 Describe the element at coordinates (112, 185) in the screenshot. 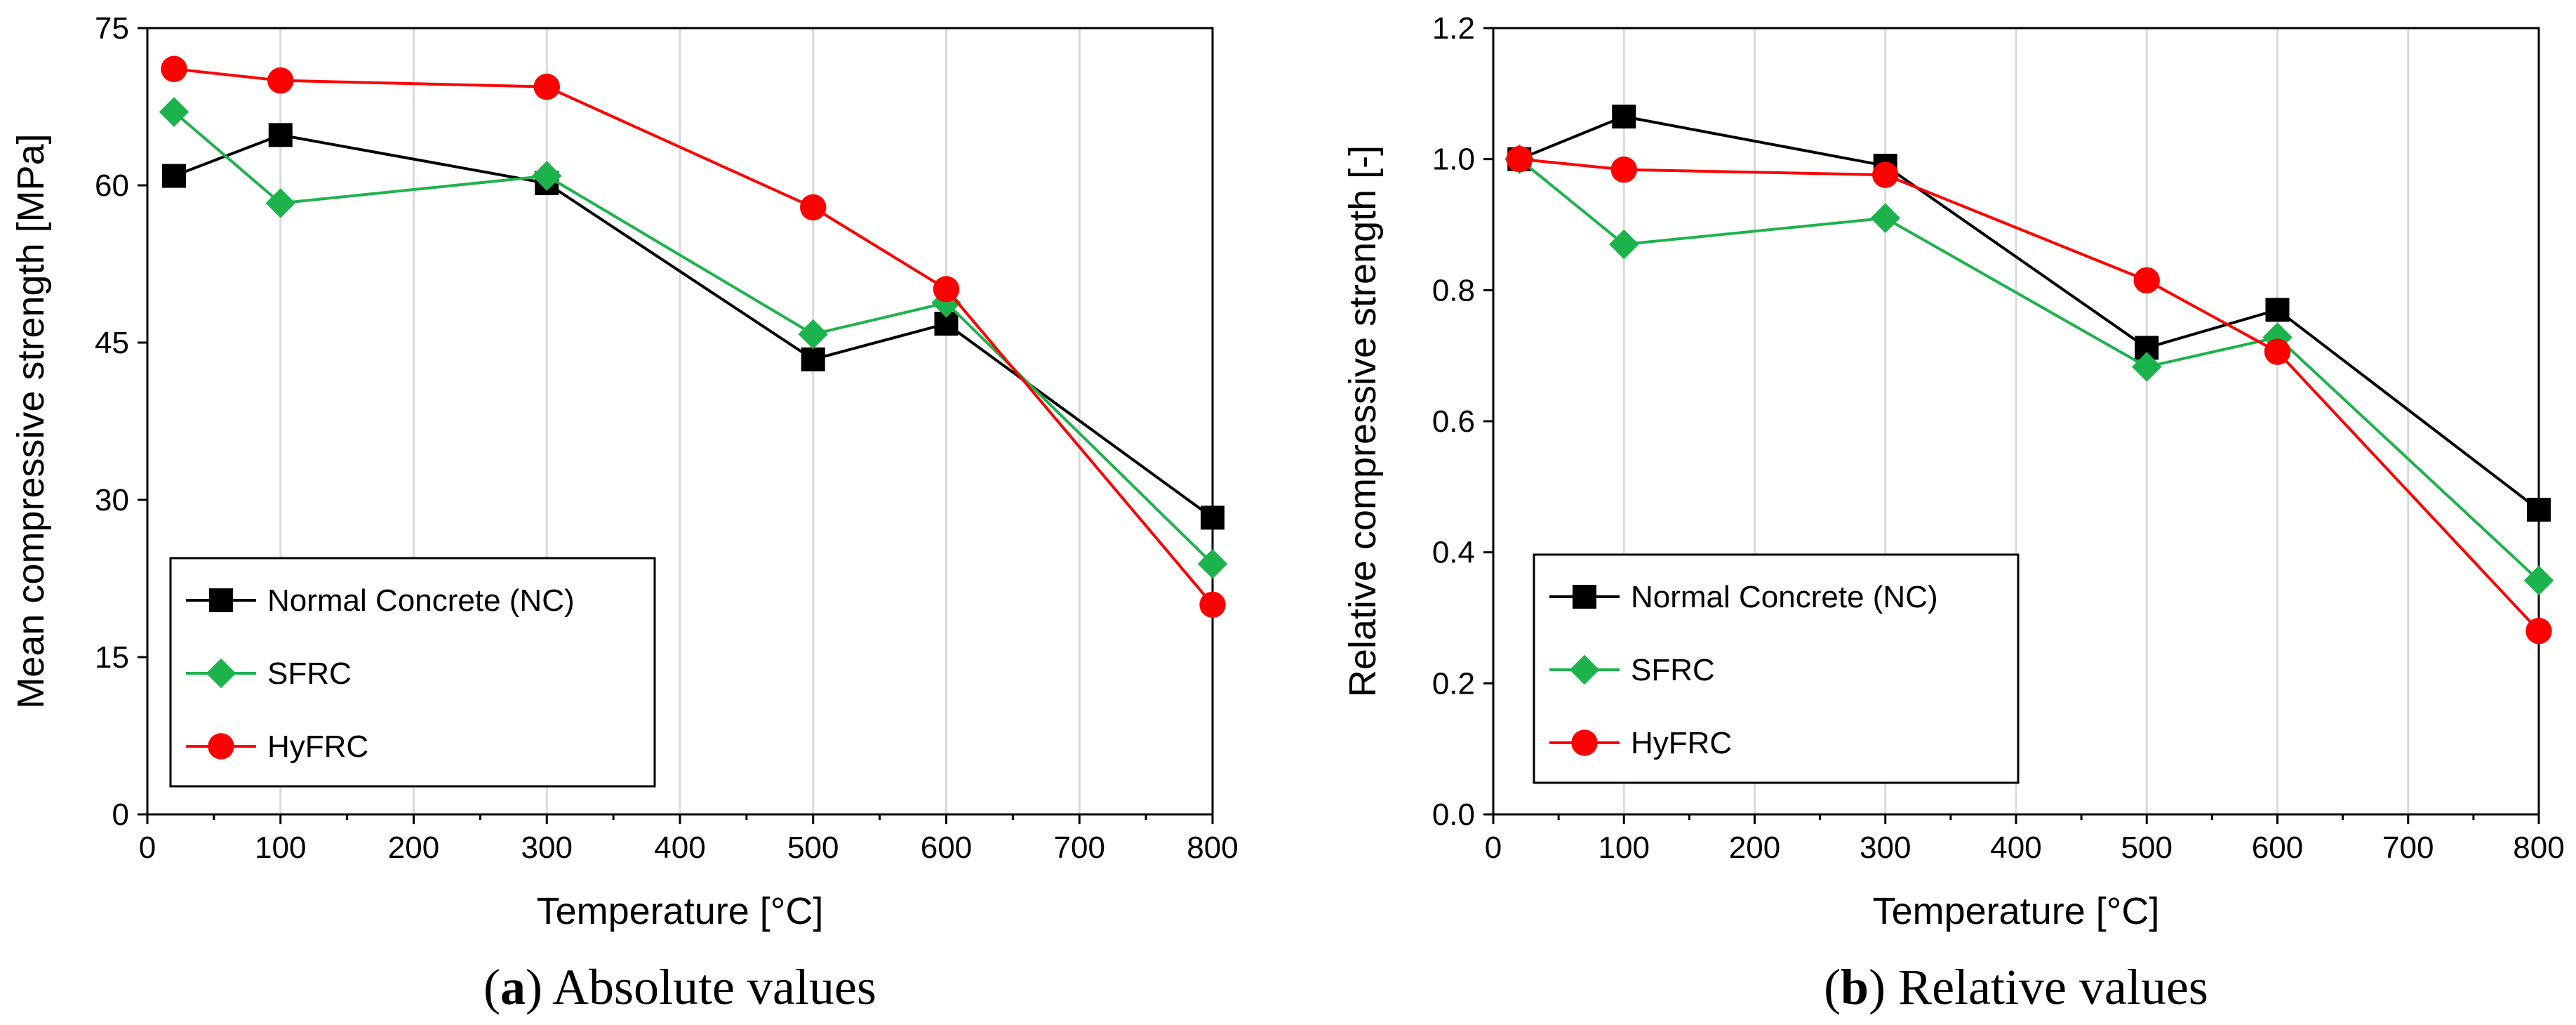

I see `y-tick-label: 60` at that location.